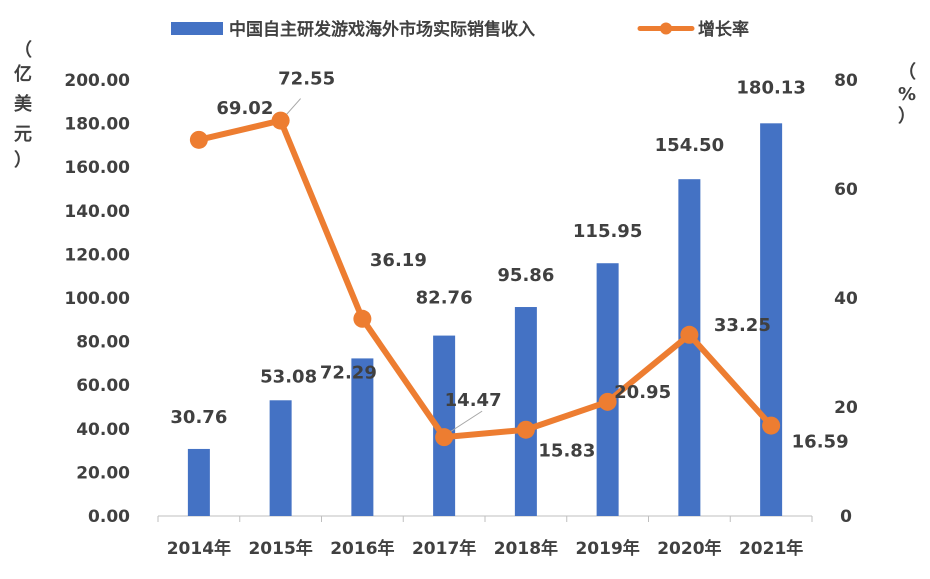 Image resolution: width=930 pixels, height=579 pixels. I want to click on x-tick-label: 2015年, so click(280, 548).